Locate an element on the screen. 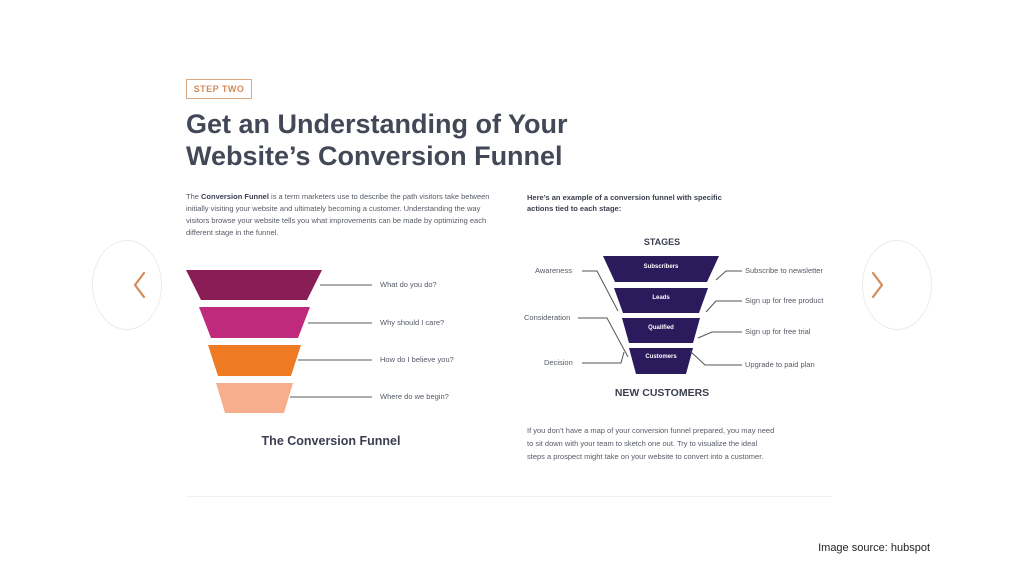  action-newsletter: Subscribe to newsletter is located at coordinates (784, 270).